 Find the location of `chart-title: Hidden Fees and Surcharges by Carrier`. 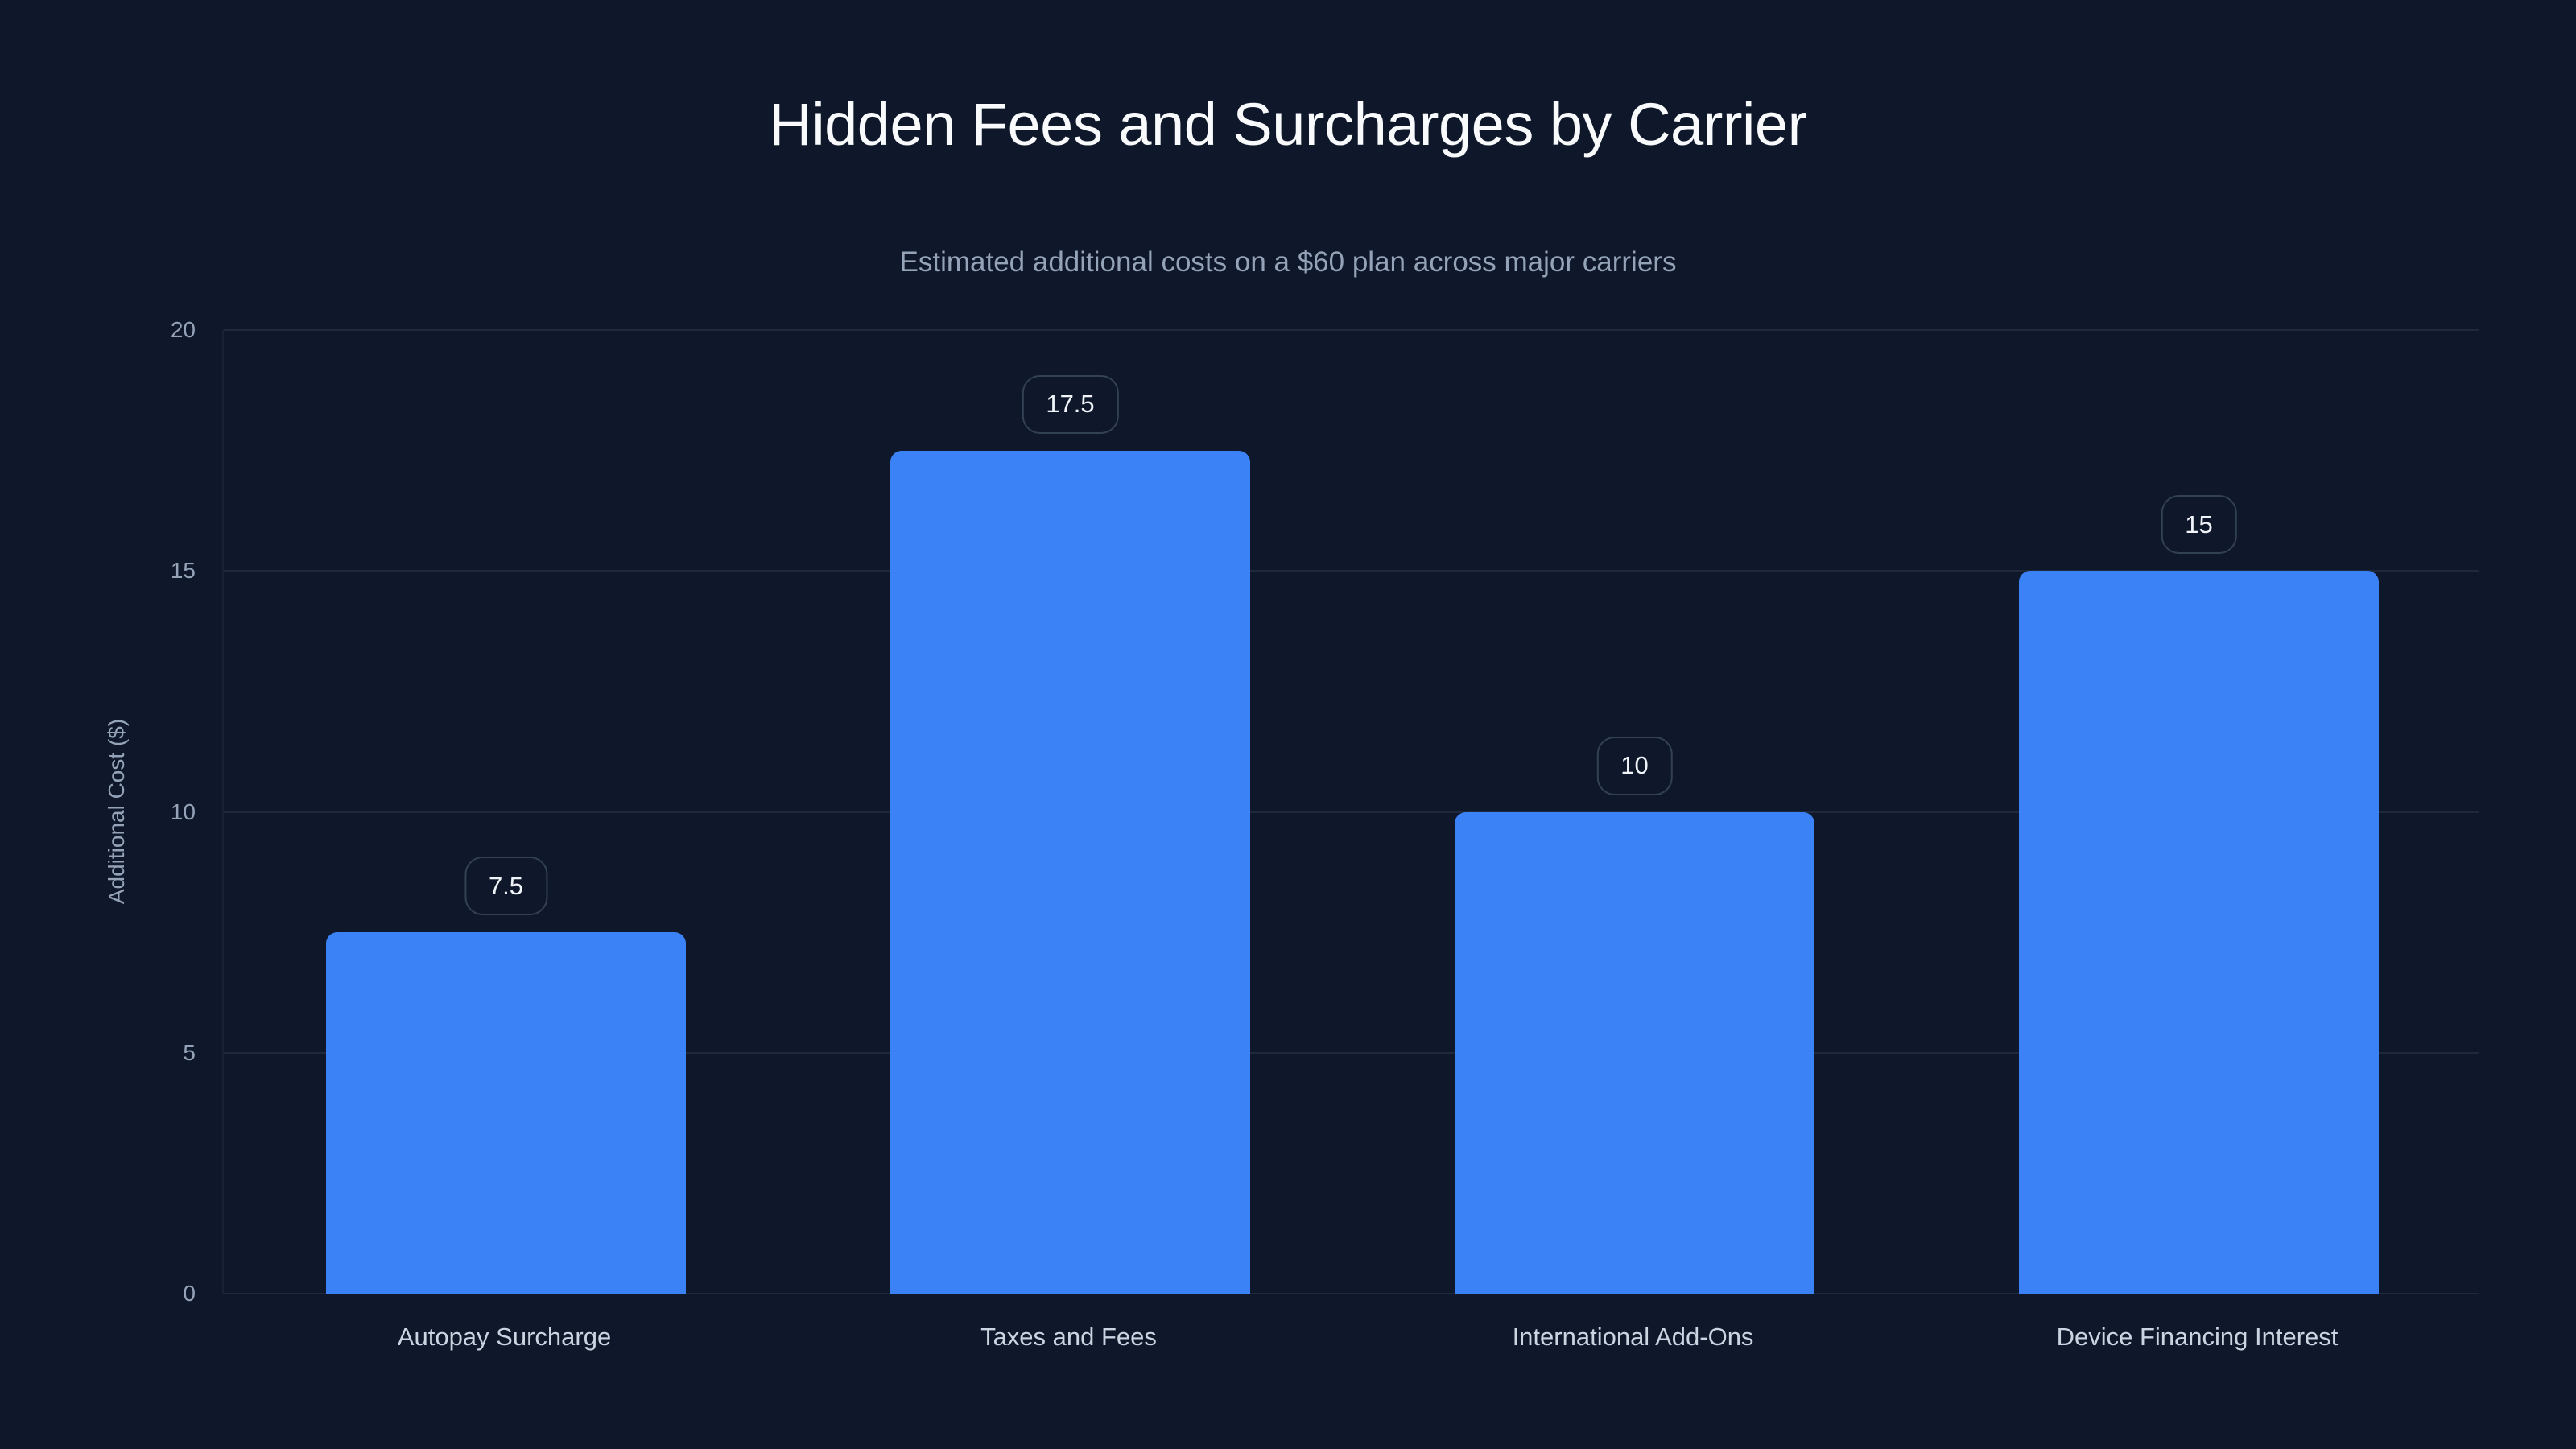

chart-title: Hidden Fees and Surcharges by Carrier is located at coordinates (1288, 124).